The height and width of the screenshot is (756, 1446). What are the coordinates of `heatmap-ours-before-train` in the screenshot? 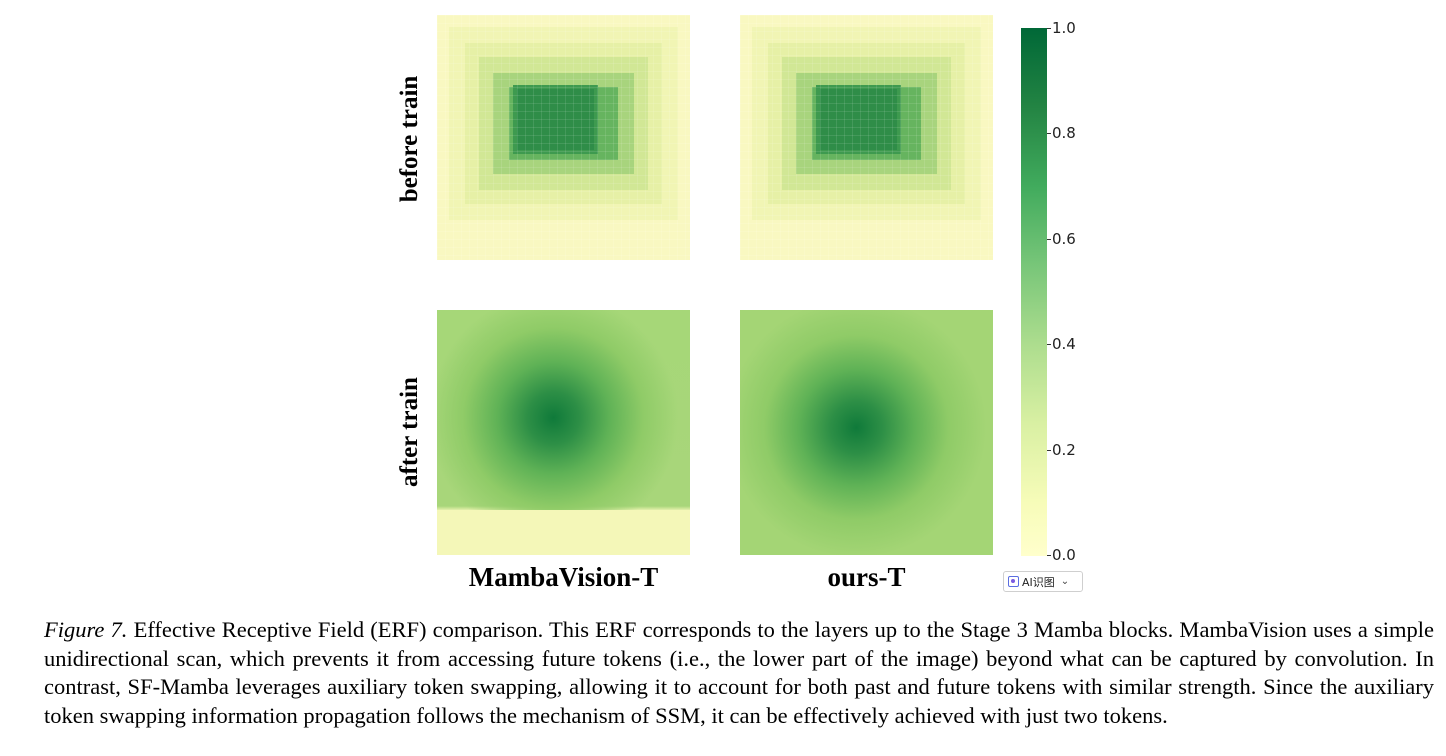 It's located at (866, 137).